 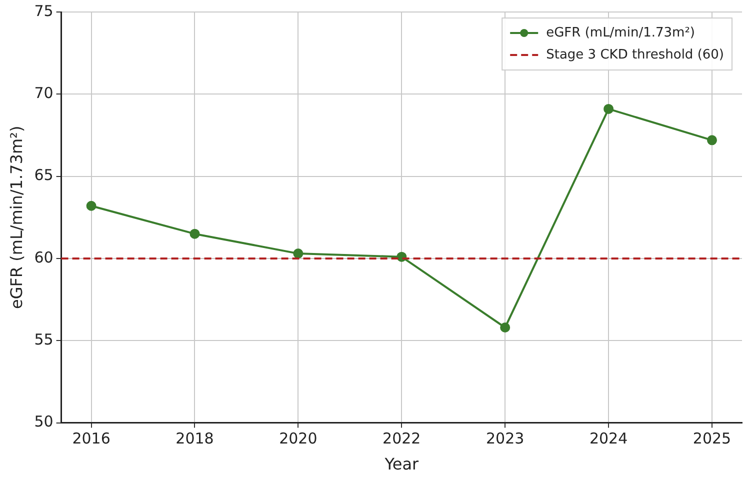 I want to click on y-axis-title: eGFR (mL/min/1.73m²), so click(x=16, y=218).